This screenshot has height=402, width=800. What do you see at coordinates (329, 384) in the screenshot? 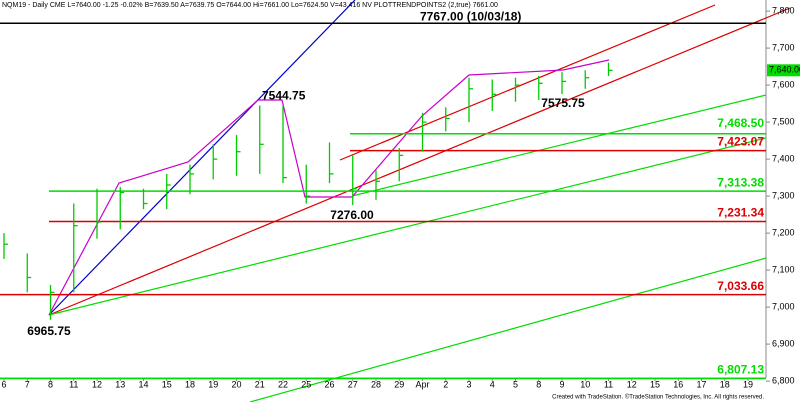
I see `x-tick-label: 26` at bounding box center [329, 384].